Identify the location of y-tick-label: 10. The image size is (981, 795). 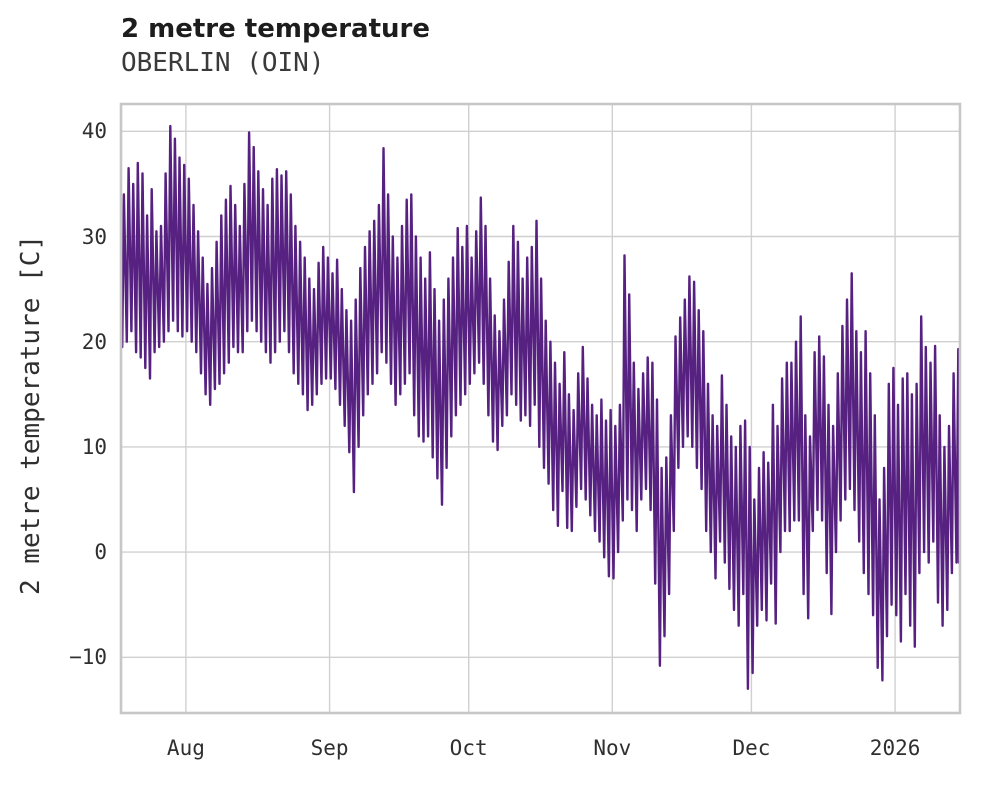
(94, 446).